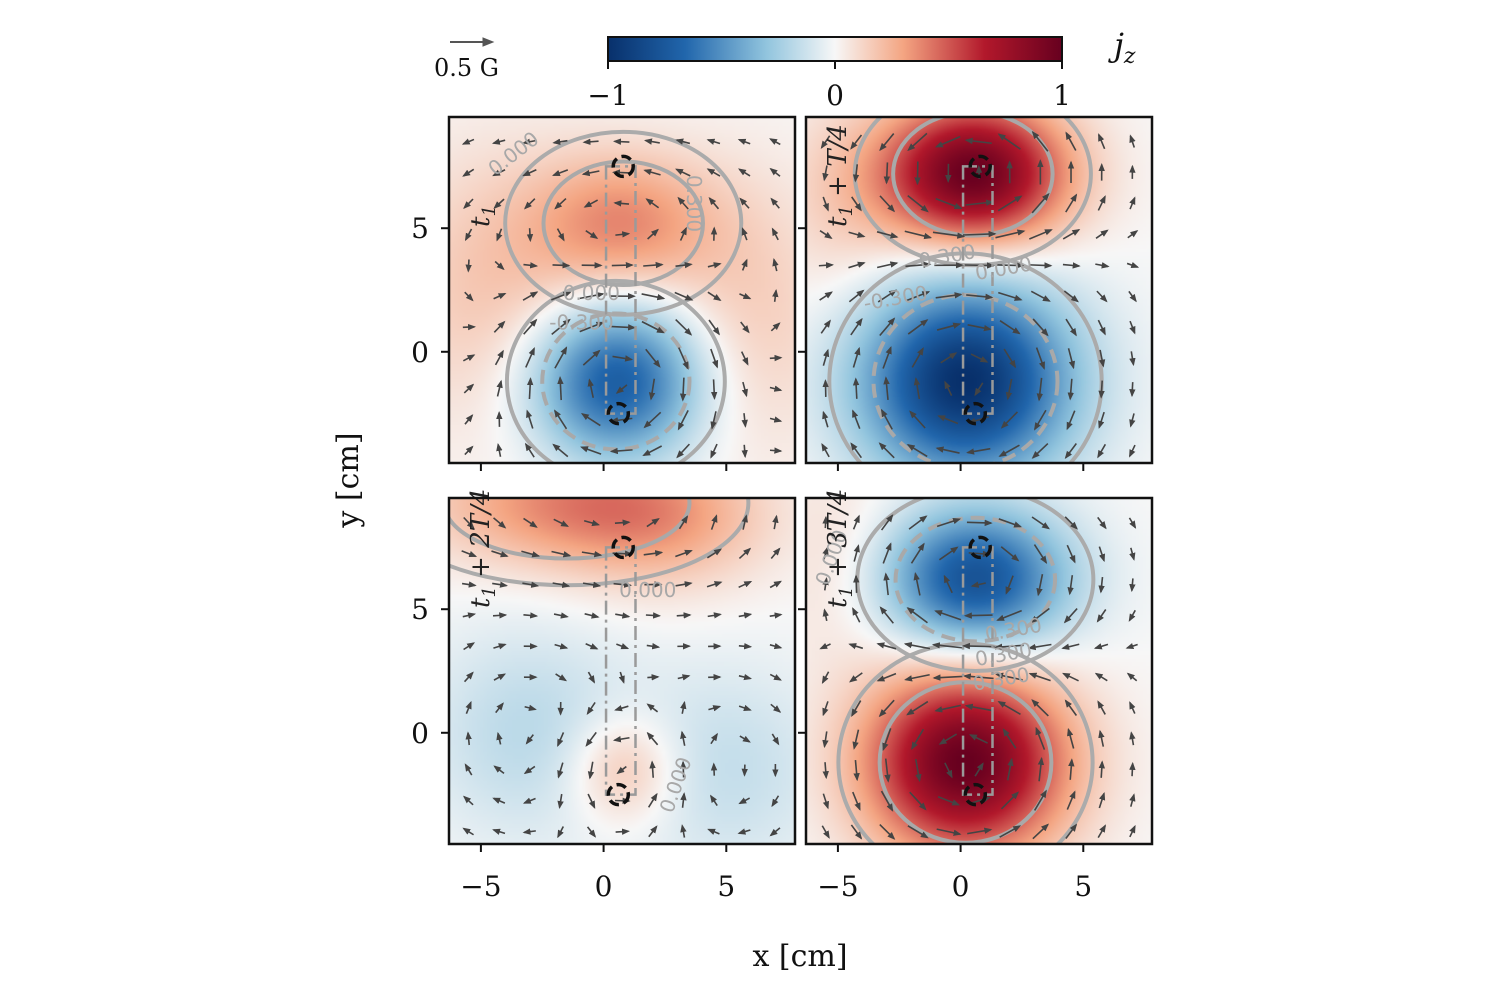  Describe the element at coordinates (420, 352) in the screenshot. I see `y-tick-label: 0` at that location.